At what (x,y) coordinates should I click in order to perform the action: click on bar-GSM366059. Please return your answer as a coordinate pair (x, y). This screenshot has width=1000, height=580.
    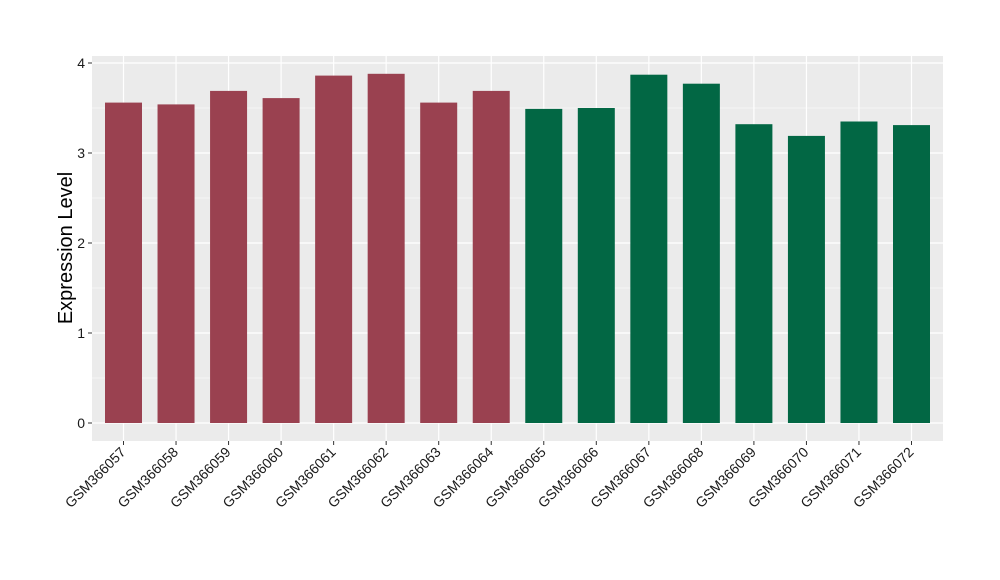
    Looking at the image, I should click on (229, 257).